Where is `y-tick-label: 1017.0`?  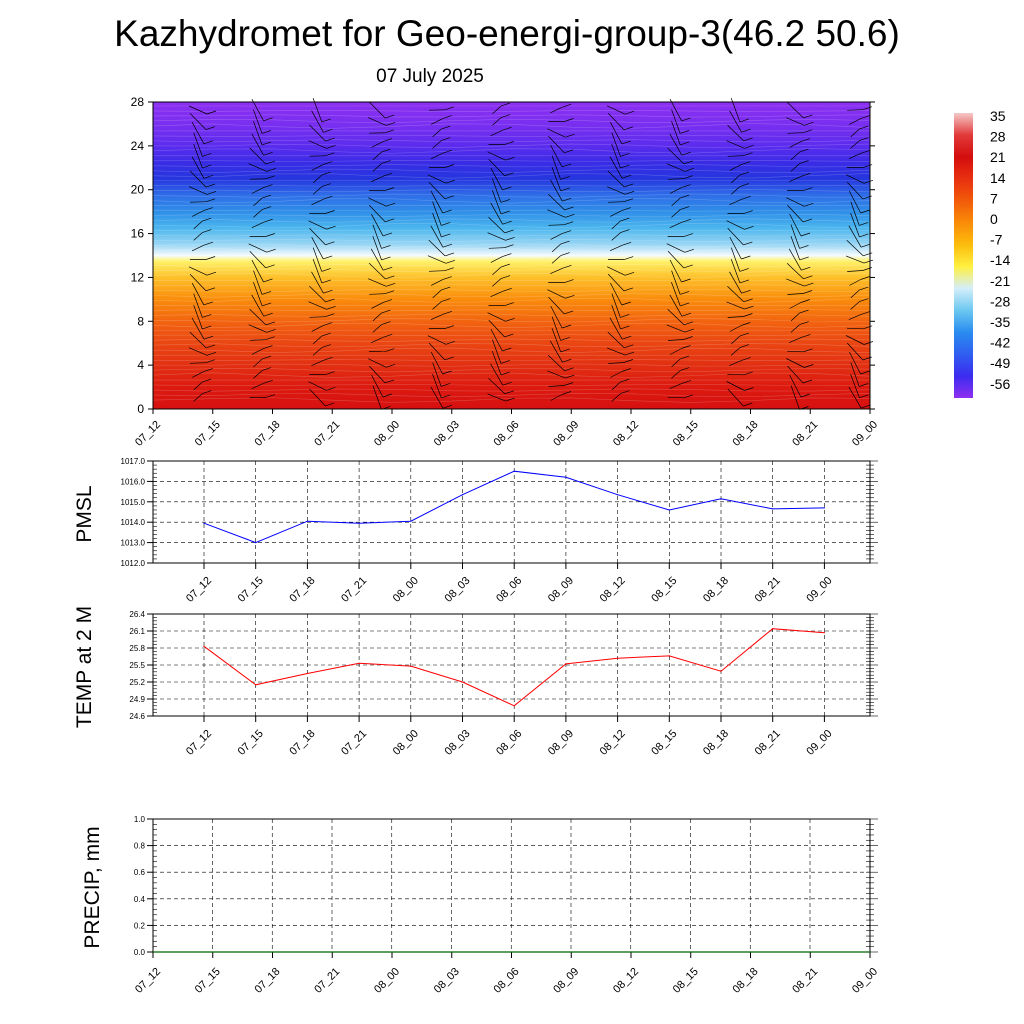
y-tick-label: 1017.0 is located at coordinates (133, 461).